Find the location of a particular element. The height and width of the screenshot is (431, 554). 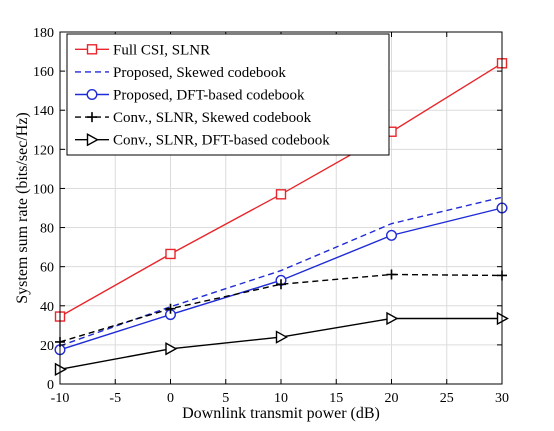

legend-label: Conv., SLNR, DFT-based codebook is located at coordinates (221, 141).